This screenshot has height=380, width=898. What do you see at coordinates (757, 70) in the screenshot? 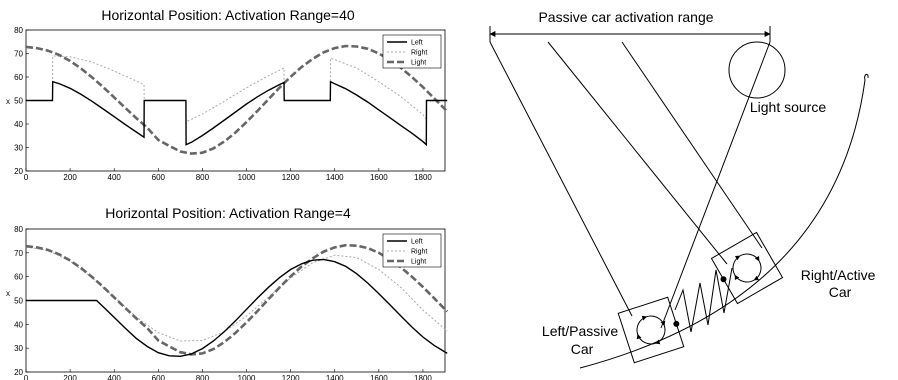
I see `light-source-circle` at bounding box center [757, 70].